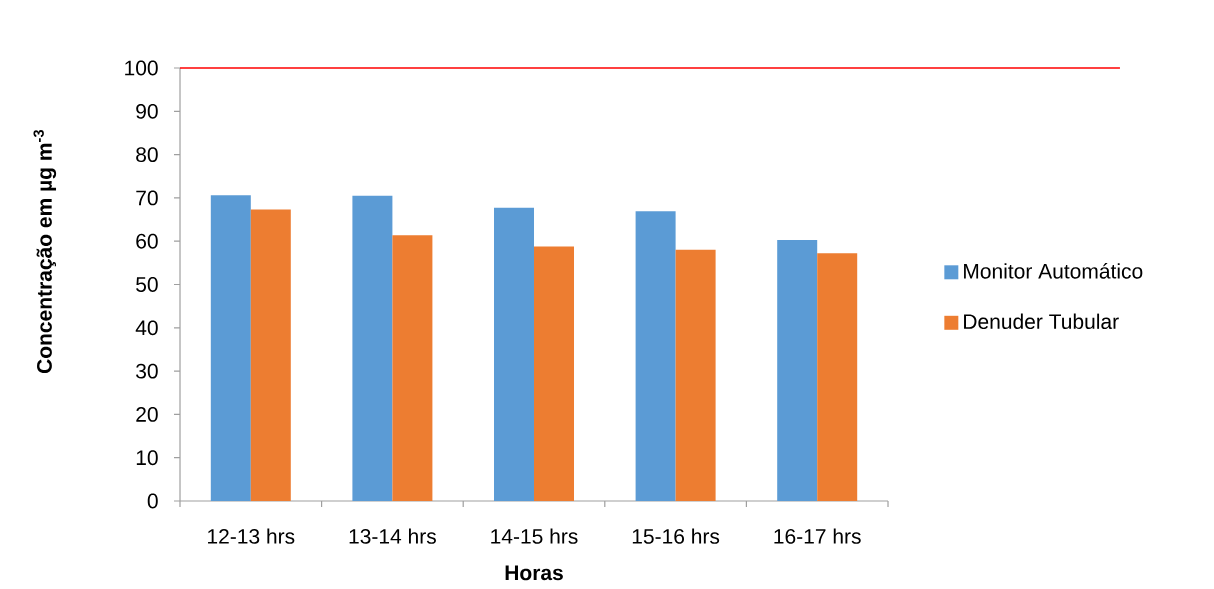  What do you see at coordinates (676, 536) in the screenshot?
I see `x-tick-label: 15-16 hrs` at bounding box center [676, 536].